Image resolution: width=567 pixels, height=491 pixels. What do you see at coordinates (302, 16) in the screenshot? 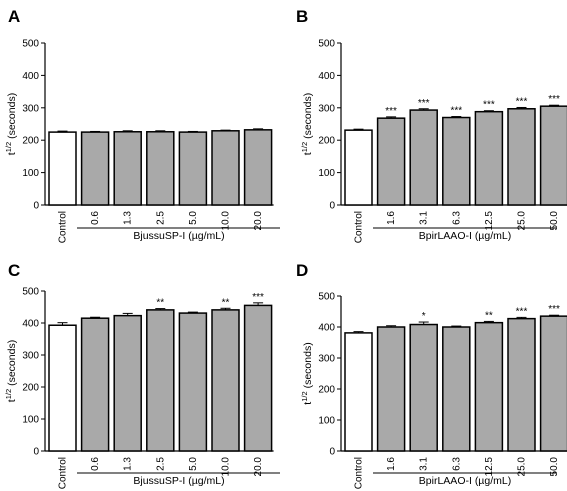
I see `panel-letter: B` at bounding box center [302, 16].